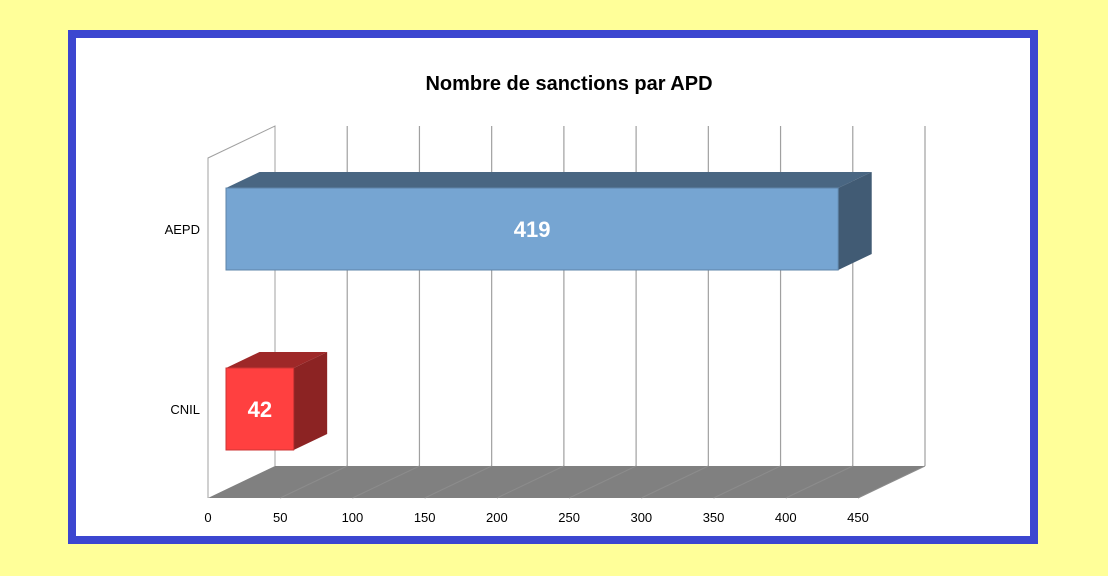 Image resolution: width=1108 pixels, height=576 pixels. Describe the element at coordinates (568, 84) in the screenshot. I see `chart-title: Nombre de sanctions par APD` at that location.